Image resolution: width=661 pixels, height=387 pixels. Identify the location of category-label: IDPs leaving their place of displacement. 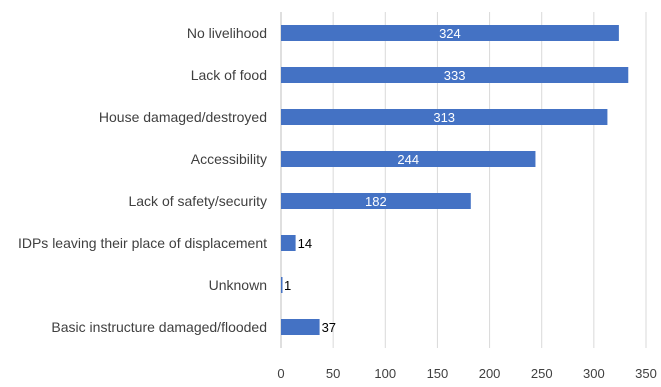
(142, 243).